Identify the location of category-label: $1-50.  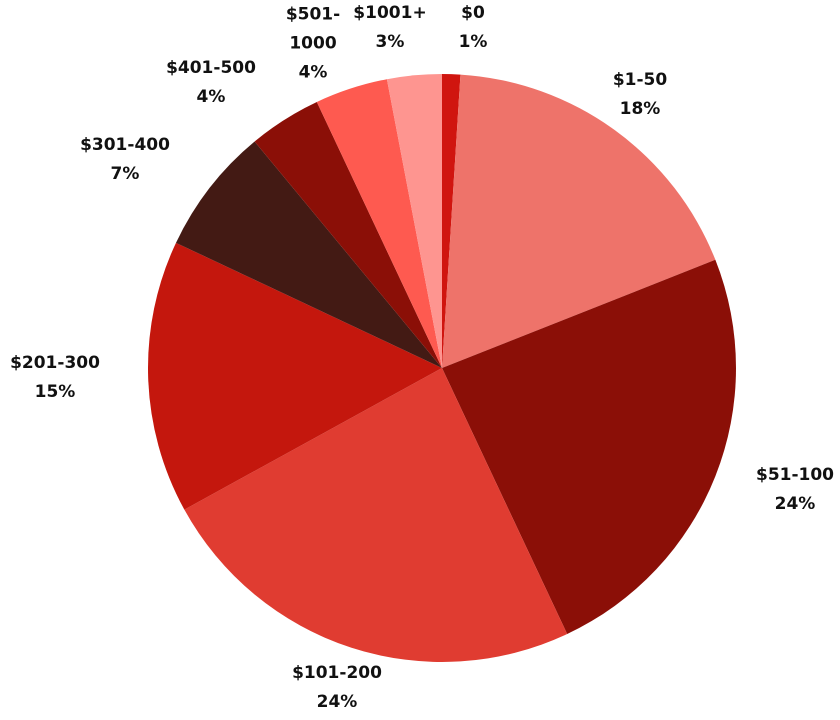
(640, 80).